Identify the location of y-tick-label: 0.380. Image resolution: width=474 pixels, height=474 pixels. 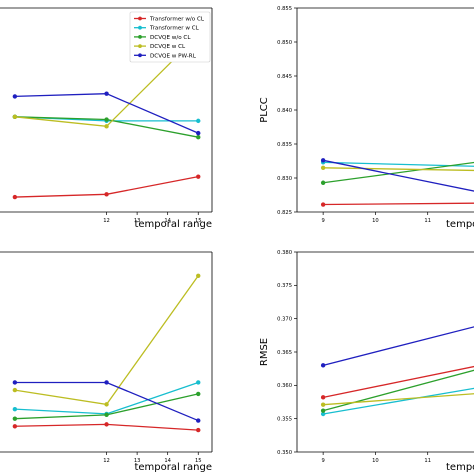
(284, 253).